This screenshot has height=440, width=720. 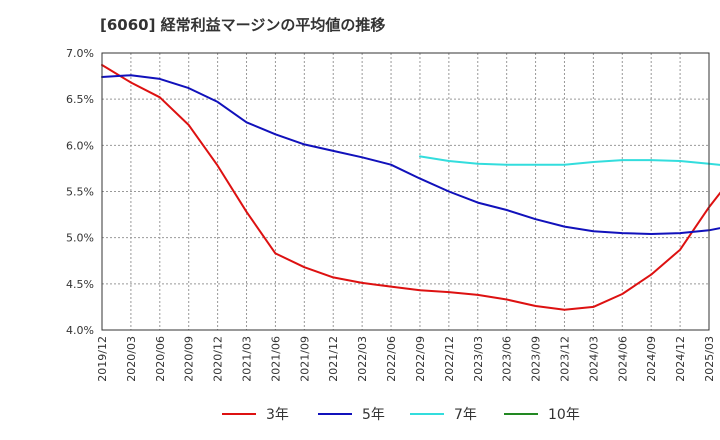 I want to click on y-tick-label: 4.0%, so click(x=80, y=330).